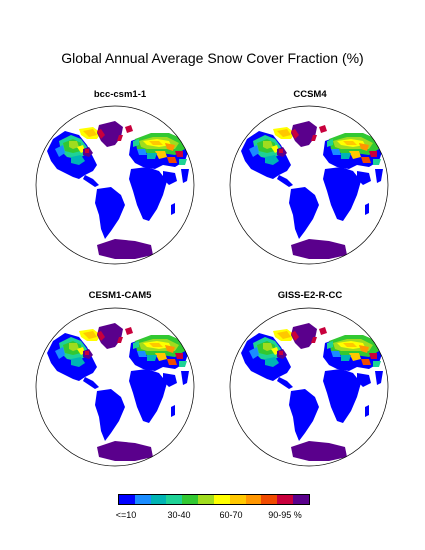  What do you see at coordinates (179, 515) in the screenshot?
I see `colorbar-label-1: 30-40` at bounding box center [179, 515].